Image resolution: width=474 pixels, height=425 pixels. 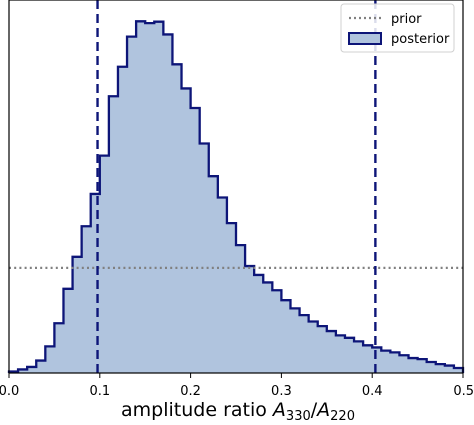 What do you see at coordinates (237, 386) in the screenshot?
I see `x-axis-ticks: 0.0 0.1 0.2 0.3 0.4 0.5` at bounding box center [237, 386].